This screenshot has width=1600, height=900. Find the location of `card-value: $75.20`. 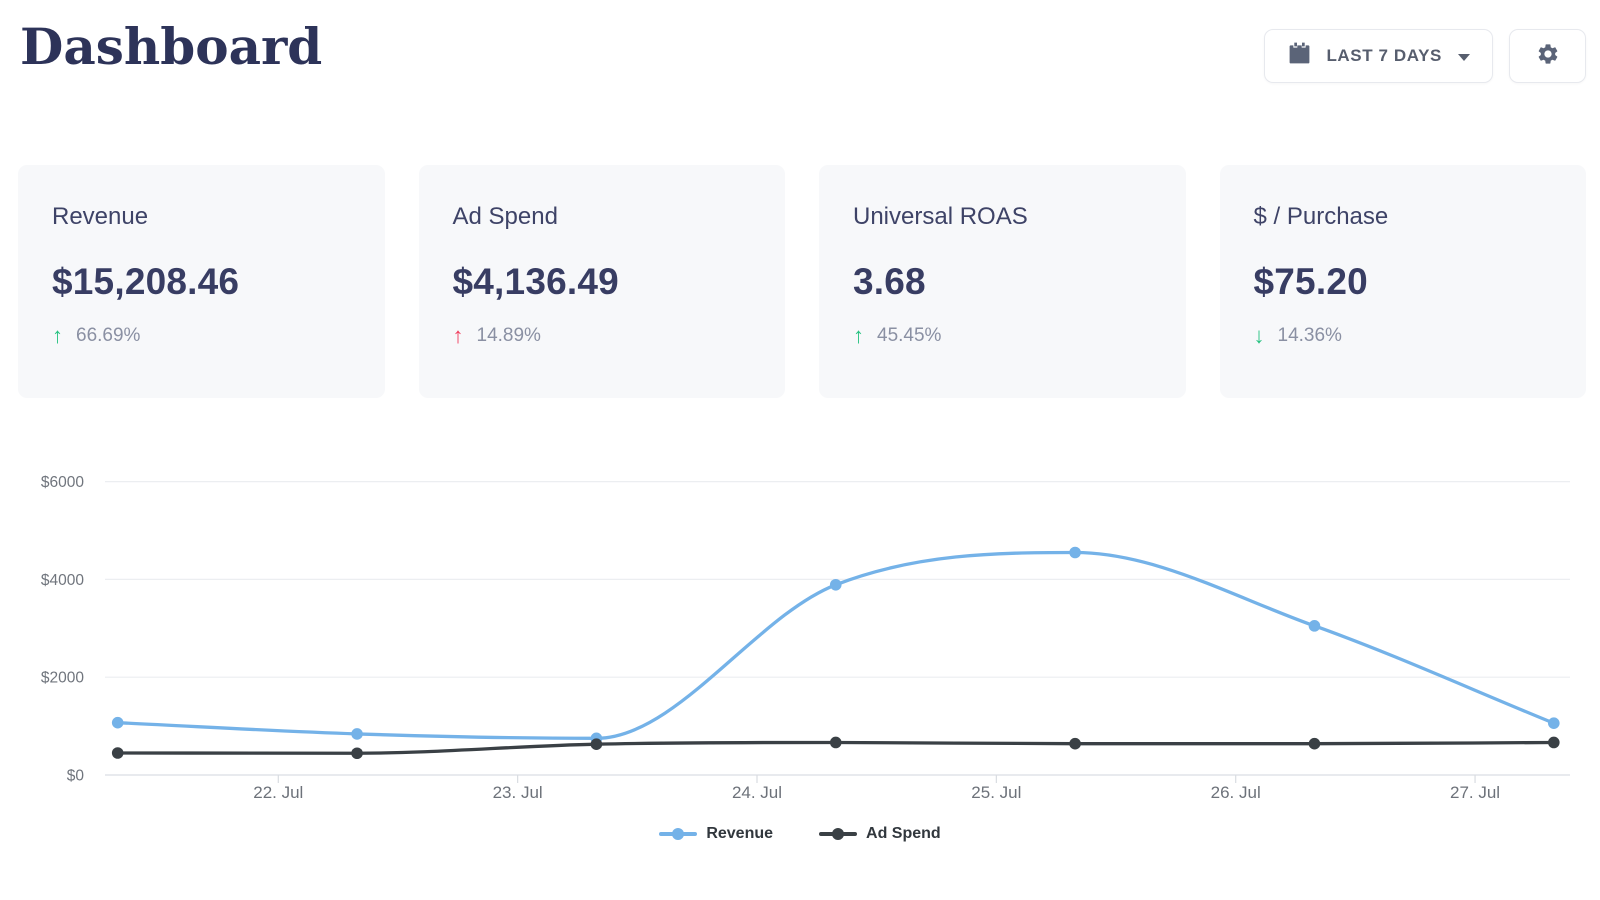

card-value: $75.20 is located at coordinates (1310, 281).